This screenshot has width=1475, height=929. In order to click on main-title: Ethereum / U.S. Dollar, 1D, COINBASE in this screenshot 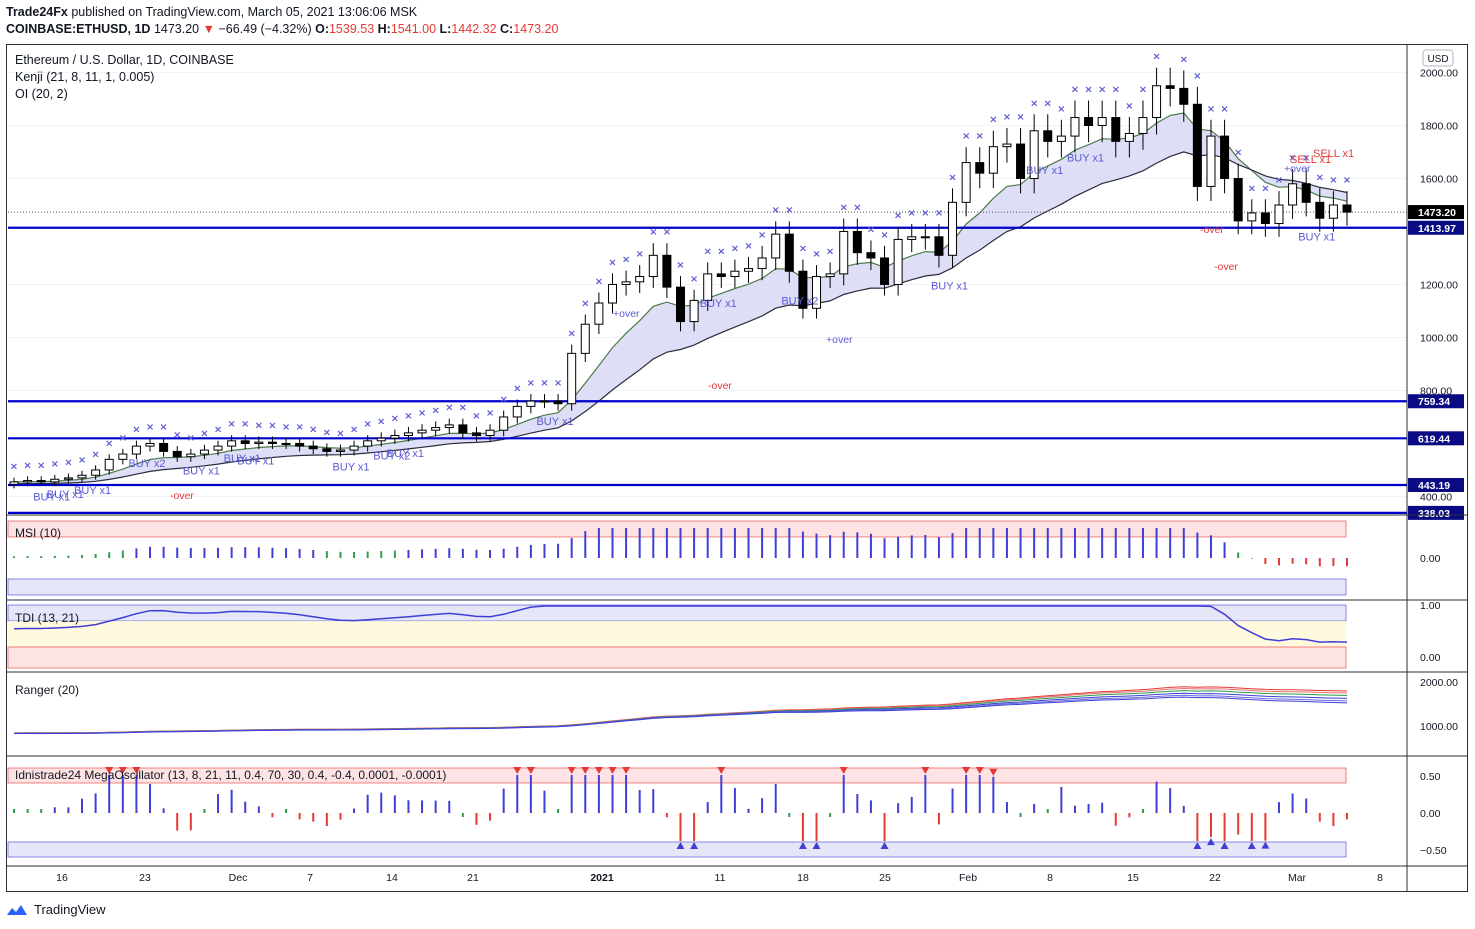, I will do `click(124, 60)`.